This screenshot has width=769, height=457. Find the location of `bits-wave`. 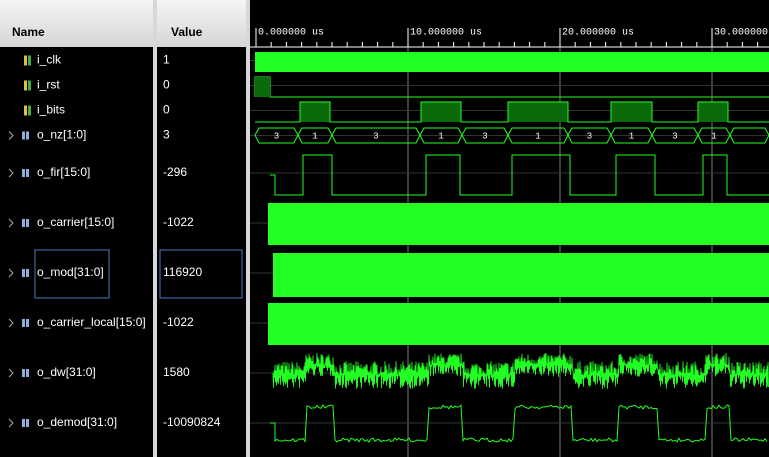

bits-wave is located at coordinates (512, 112).